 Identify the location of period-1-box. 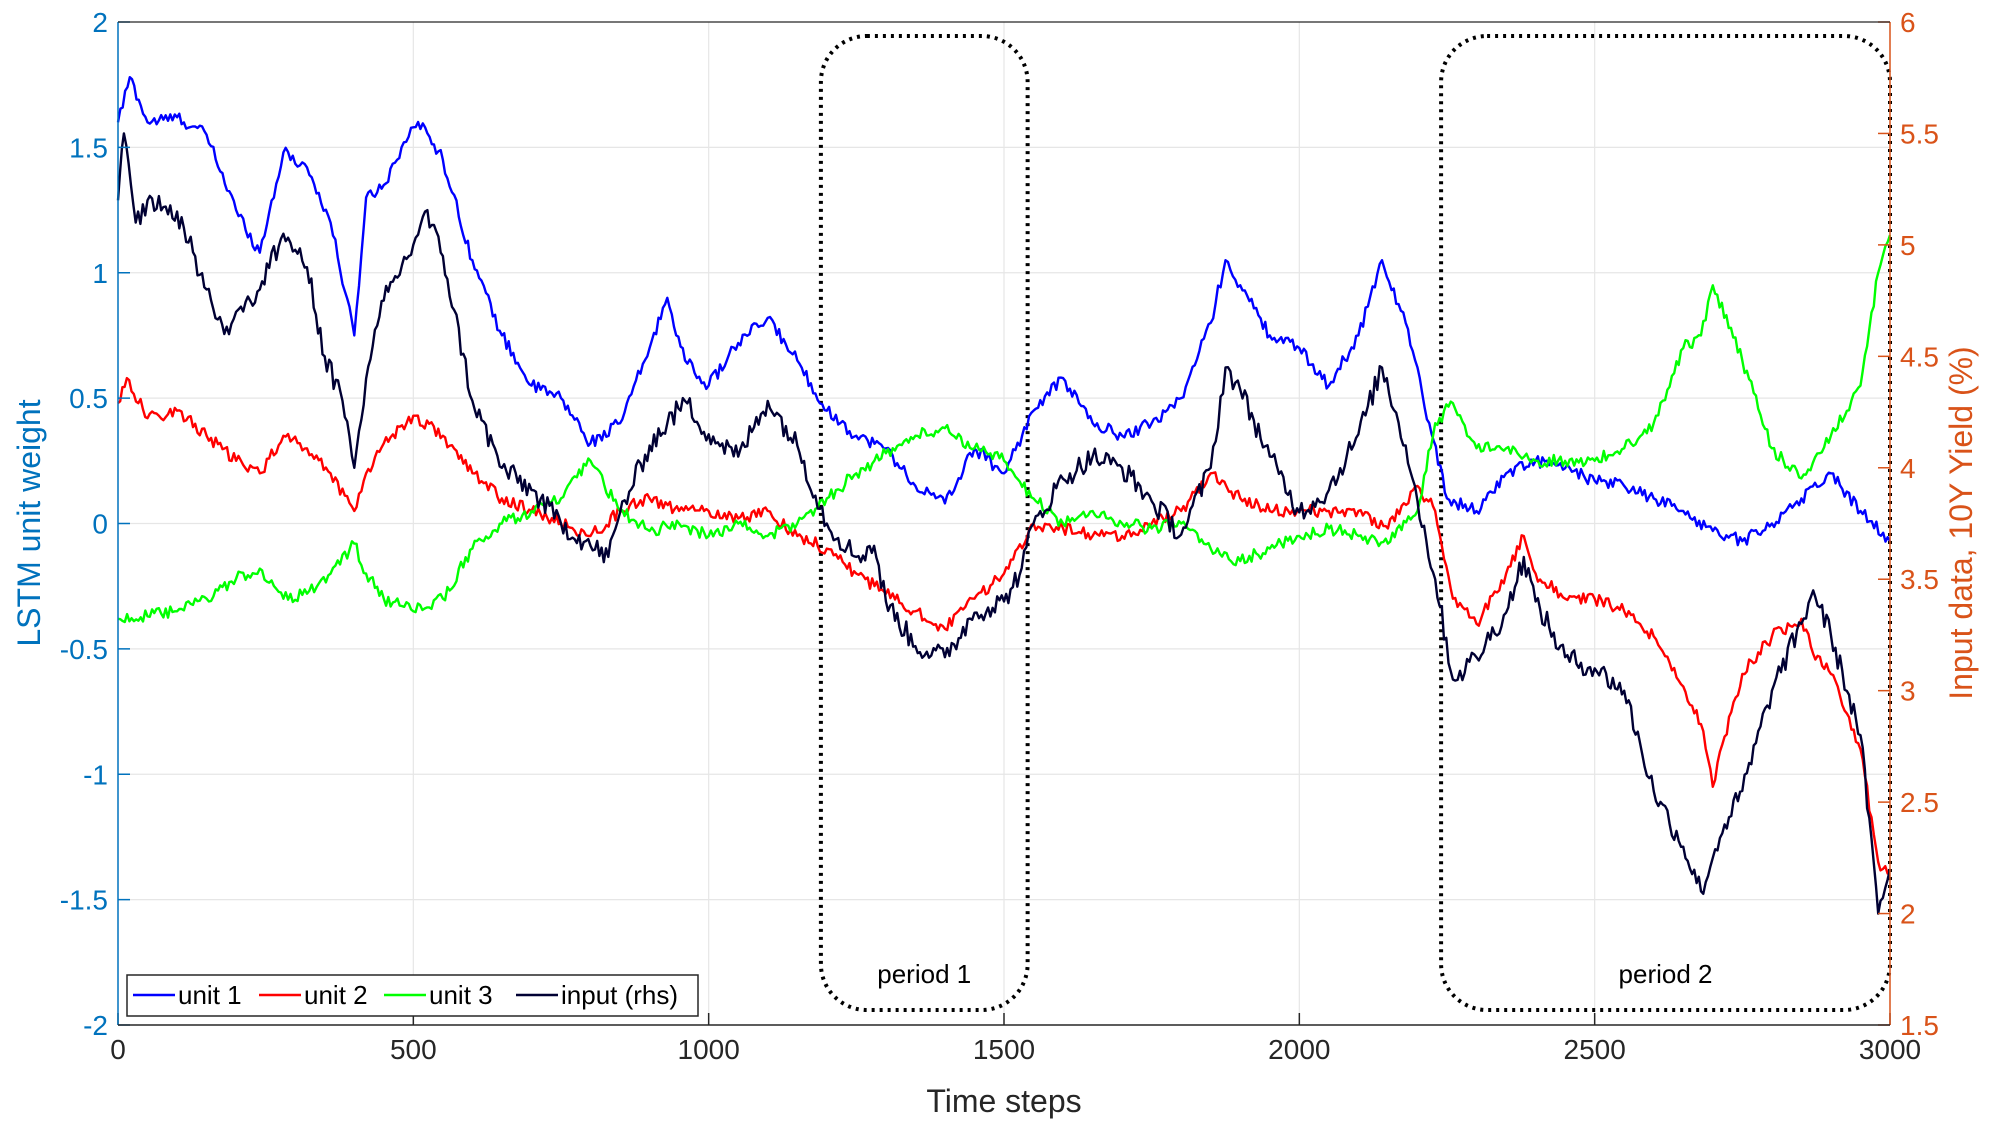
(924, 523).